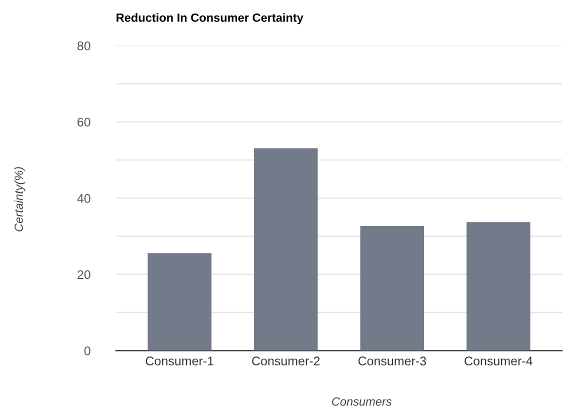 The width and height of the screenshot is (565, 415). Describe the element at coordinates (362, 401) in the screenshot. I see `x-axis-title: Consumers` at that location.